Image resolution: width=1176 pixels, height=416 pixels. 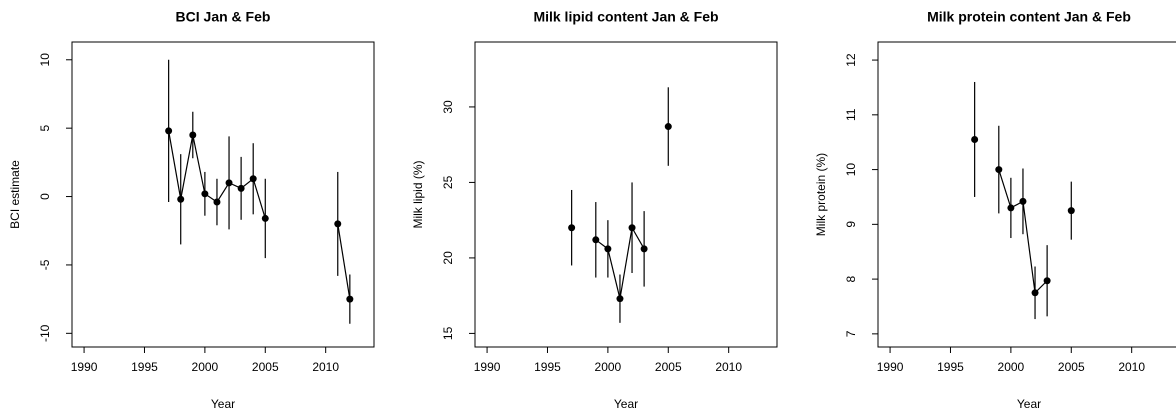 I want to click on y-tick-label: -5, so click(x=45, y=264).